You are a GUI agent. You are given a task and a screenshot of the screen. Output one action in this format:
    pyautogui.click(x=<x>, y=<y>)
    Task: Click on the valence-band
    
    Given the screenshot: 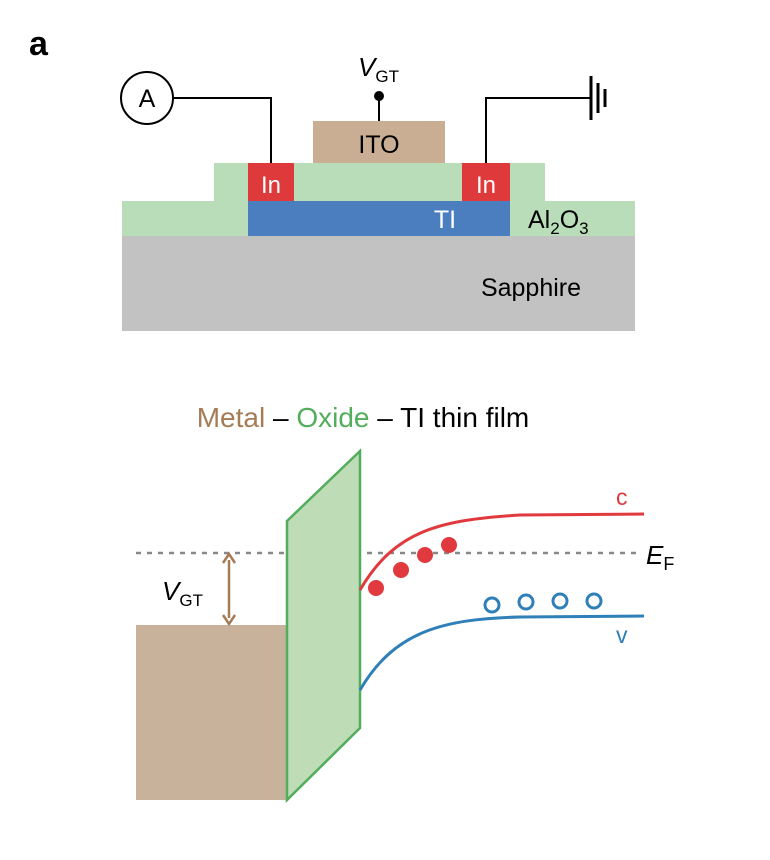 What is the action you would take?
    pyautogui.click(x=501, y=652)
    